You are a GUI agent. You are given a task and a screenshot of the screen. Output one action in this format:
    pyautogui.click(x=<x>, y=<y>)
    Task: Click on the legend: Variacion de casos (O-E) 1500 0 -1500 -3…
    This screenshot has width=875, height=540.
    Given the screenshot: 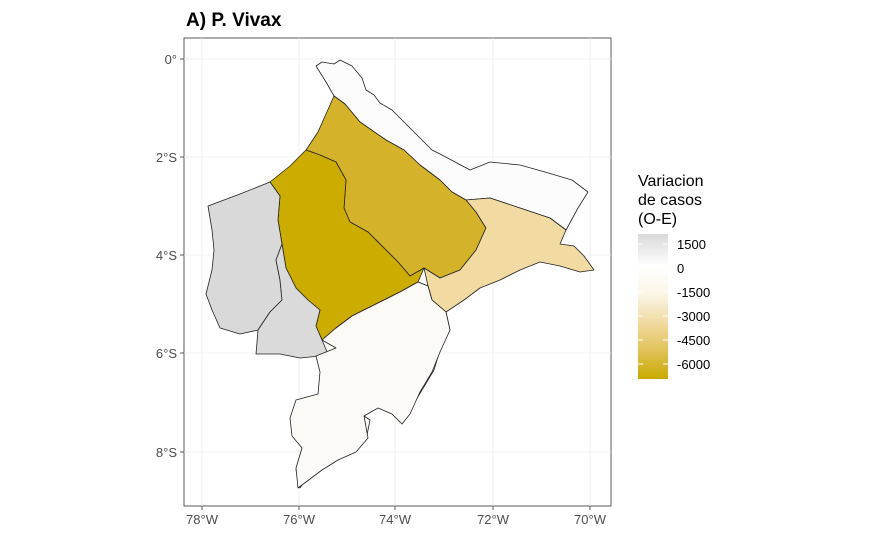 What is the action you would take?
    pyautogui.click(x=674, y=276)
    